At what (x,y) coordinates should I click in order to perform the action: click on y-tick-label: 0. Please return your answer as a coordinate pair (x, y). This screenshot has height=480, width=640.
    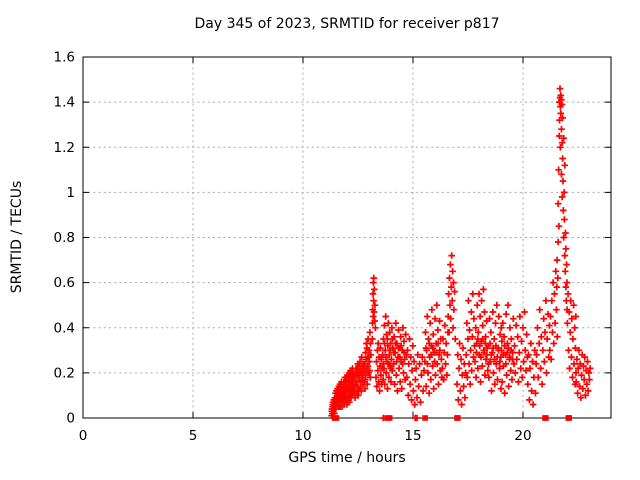
    Looking at the image, I should click on (70, 419).